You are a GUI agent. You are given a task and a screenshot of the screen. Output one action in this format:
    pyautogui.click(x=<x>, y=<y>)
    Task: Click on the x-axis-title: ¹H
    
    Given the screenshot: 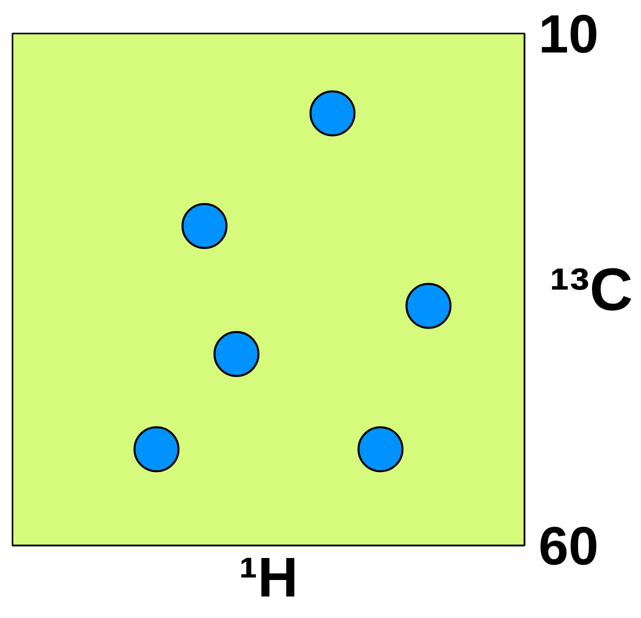 What is the action you would take?
    pyautogui.click(x=268, y=577)
    